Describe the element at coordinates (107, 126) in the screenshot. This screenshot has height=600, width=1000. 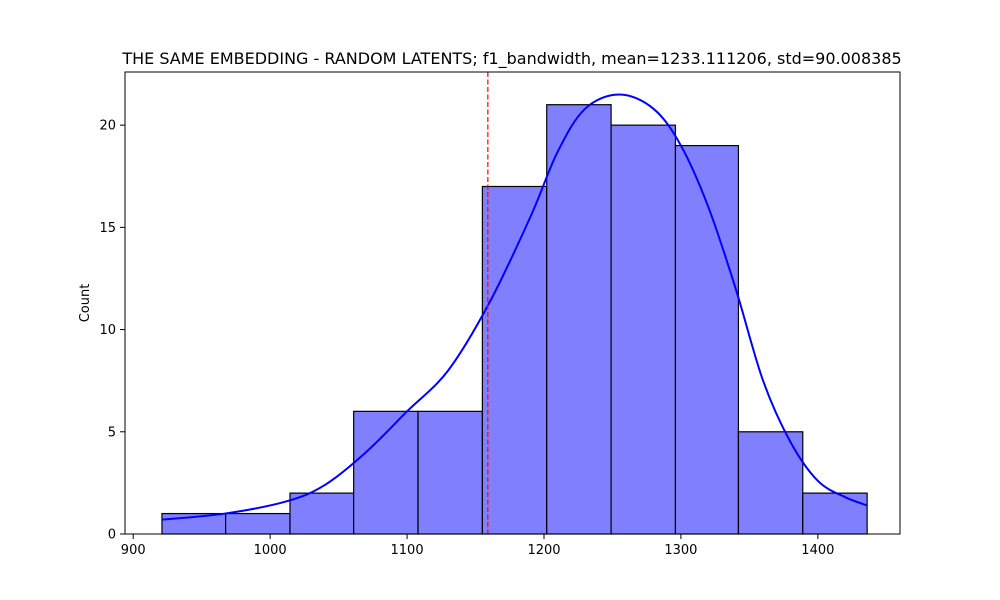
I see `y-tick-label: 20` at that location.